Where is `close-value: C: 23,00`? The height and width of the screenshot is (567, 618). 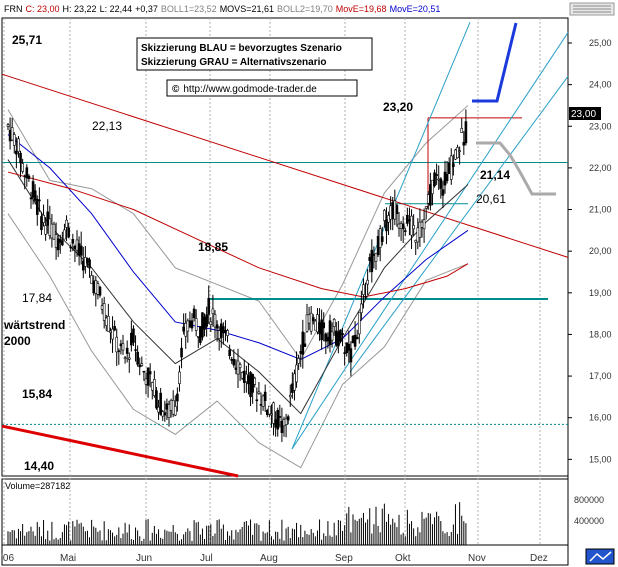 close-value: C: 23,00 is located at coordinates (43, 9).